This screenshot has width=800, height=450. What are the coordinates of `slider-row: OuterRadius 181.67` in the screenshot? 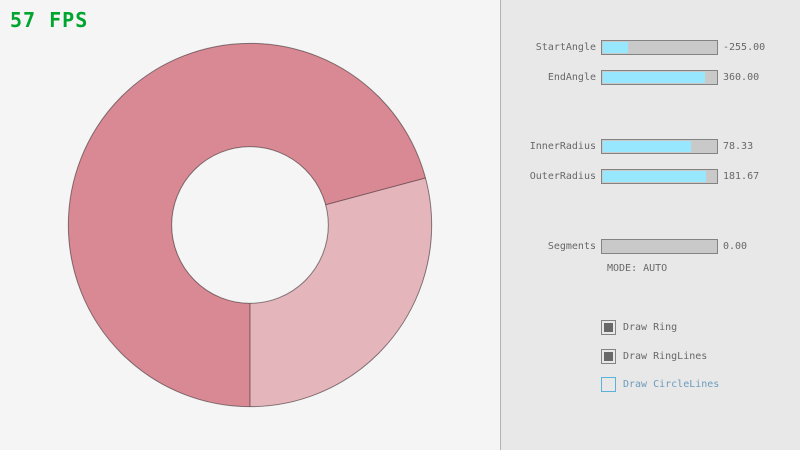 It's located at (650, 176).